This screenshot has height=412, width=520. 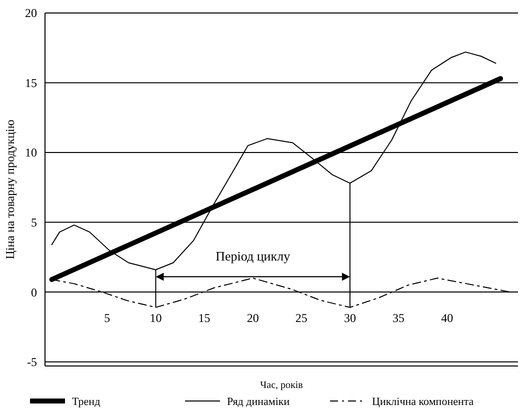 What do you see at coordinates (258, 402) in the screenshot?
I see `legend-label: Ряд динаміки` at bounding box center [258, 402].